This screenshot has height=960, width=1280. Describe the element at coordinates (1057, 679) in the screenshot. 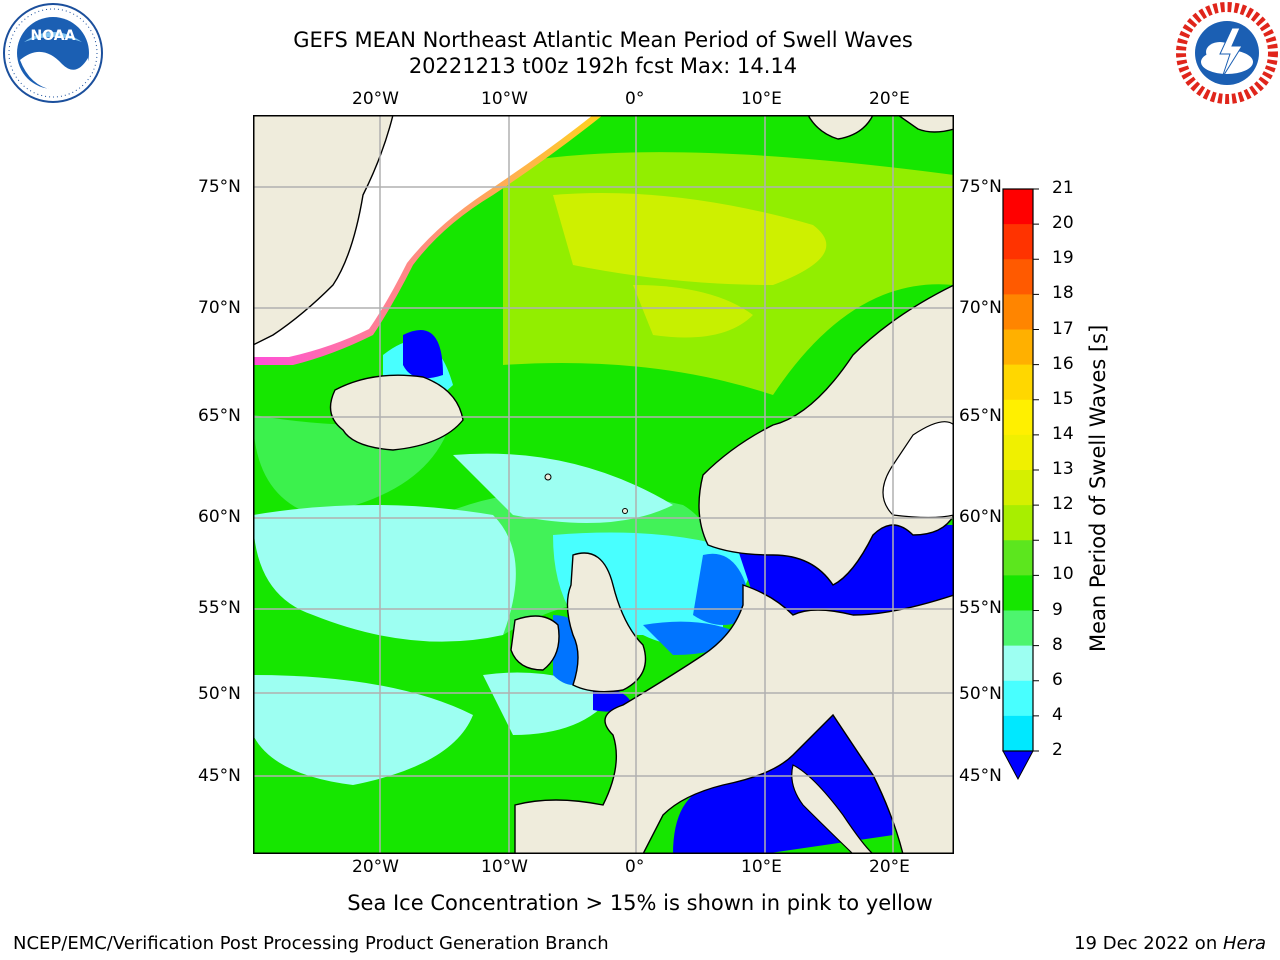

I see `colorbar-tick-label: 6` at that location.